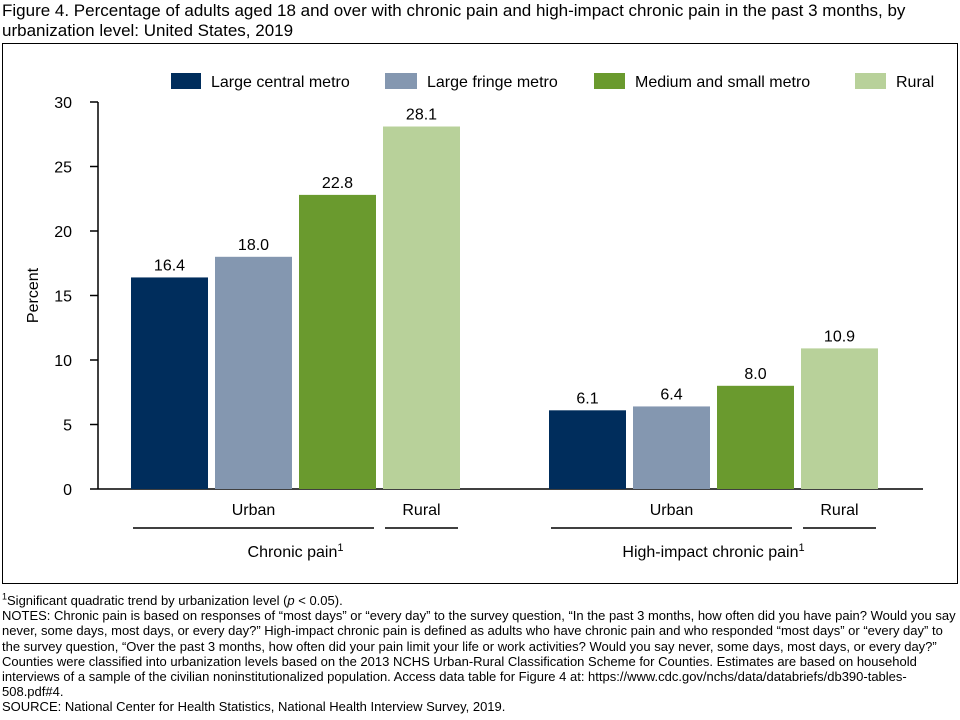 The image size is (960, 720). What do you see at coordinates (33, 295) in the screenshot?
I see `y-axis-label: Percent` at bounding box center [33, 295].